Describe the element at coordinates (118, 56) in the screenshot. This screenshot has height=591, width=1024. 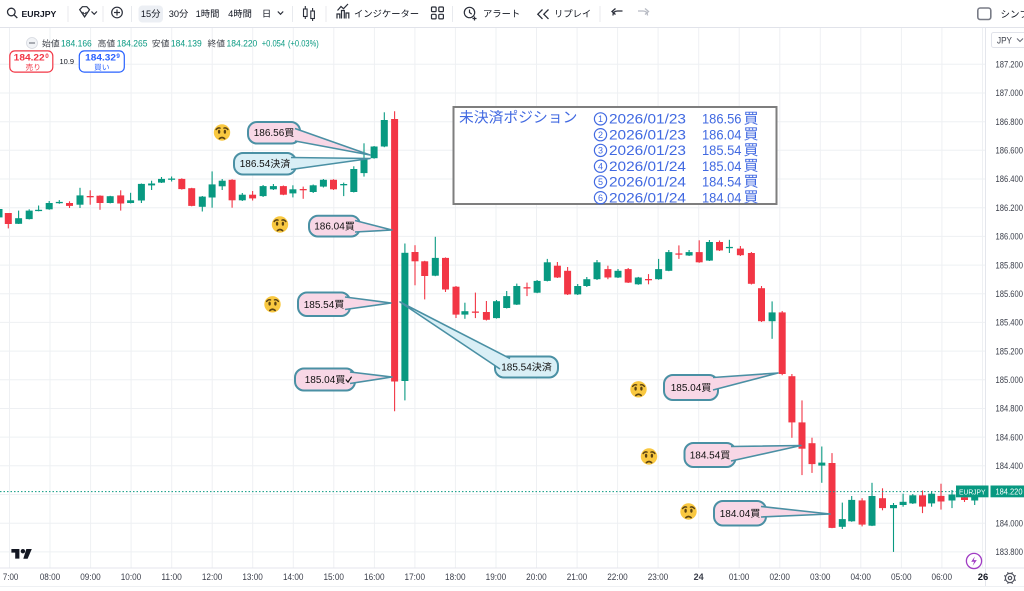
I see `svg-text: 9` at that location.